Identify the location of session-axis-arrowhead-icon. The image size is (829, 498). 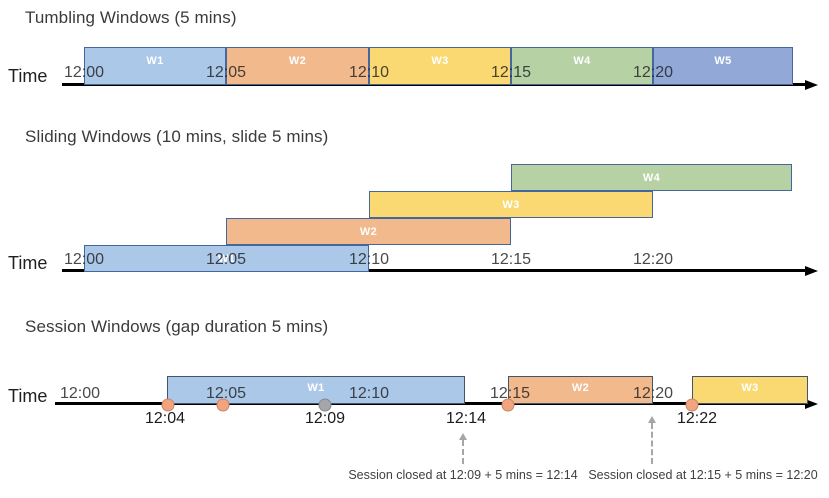
(811, 404).